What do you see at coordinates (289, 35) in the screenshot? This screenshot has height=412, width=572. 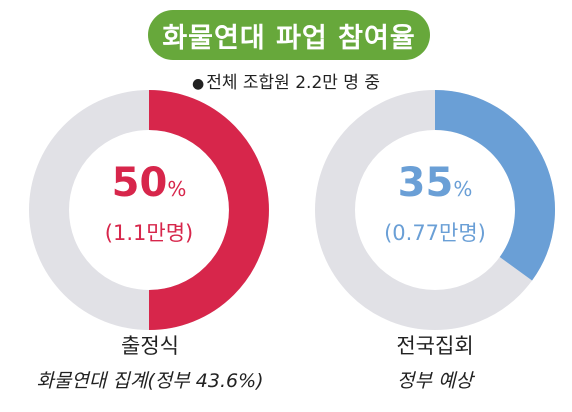 I see `chart-title: 화물연대 파업 참여율` at bounding box center [289, 35].